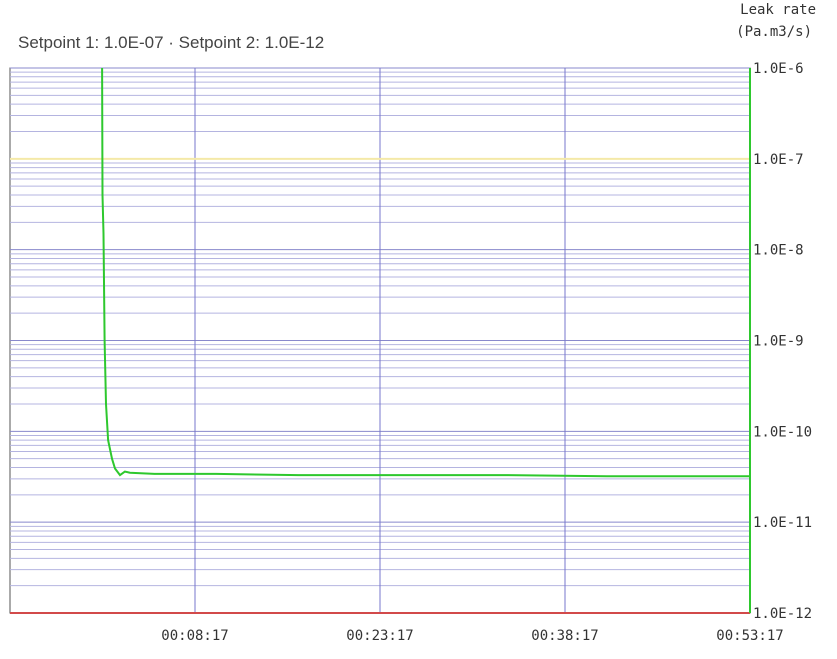 This screenshot has width=837, height=659. What do you see at coordinates (778, 69) in the screenshot?
I see `y-tick-label: 1.0E-6` at bounding box center [778, 69].